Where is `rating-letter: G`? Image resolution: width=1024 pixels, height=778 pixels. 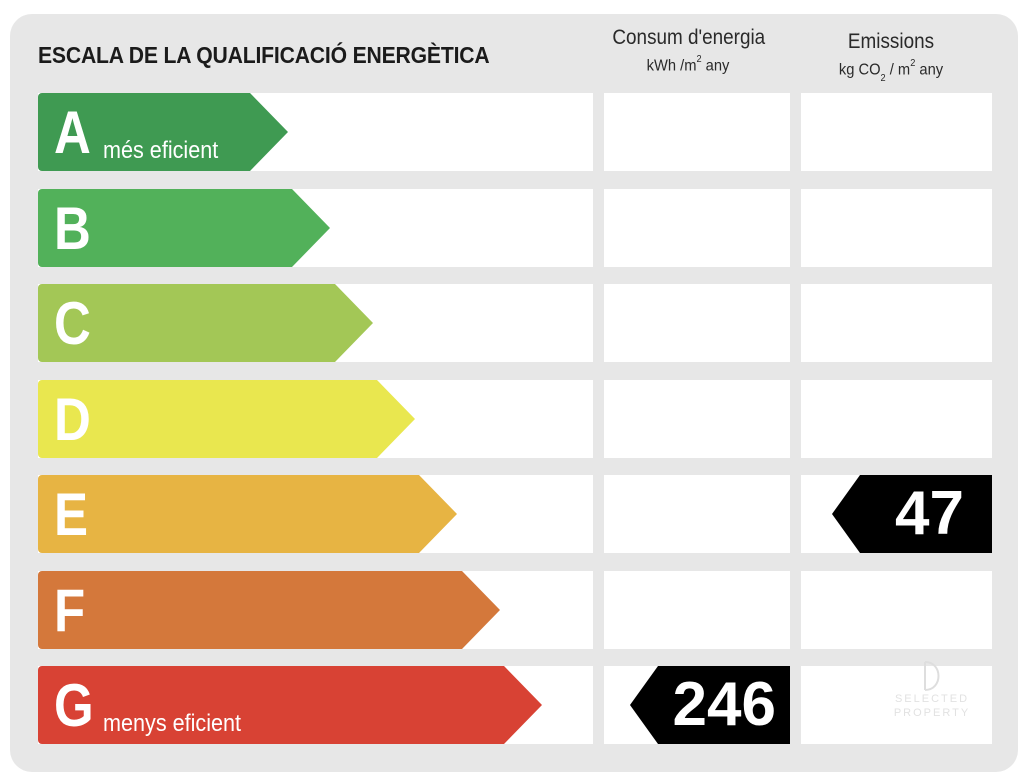 rating-letter: G is located at coordinates (74, 705).